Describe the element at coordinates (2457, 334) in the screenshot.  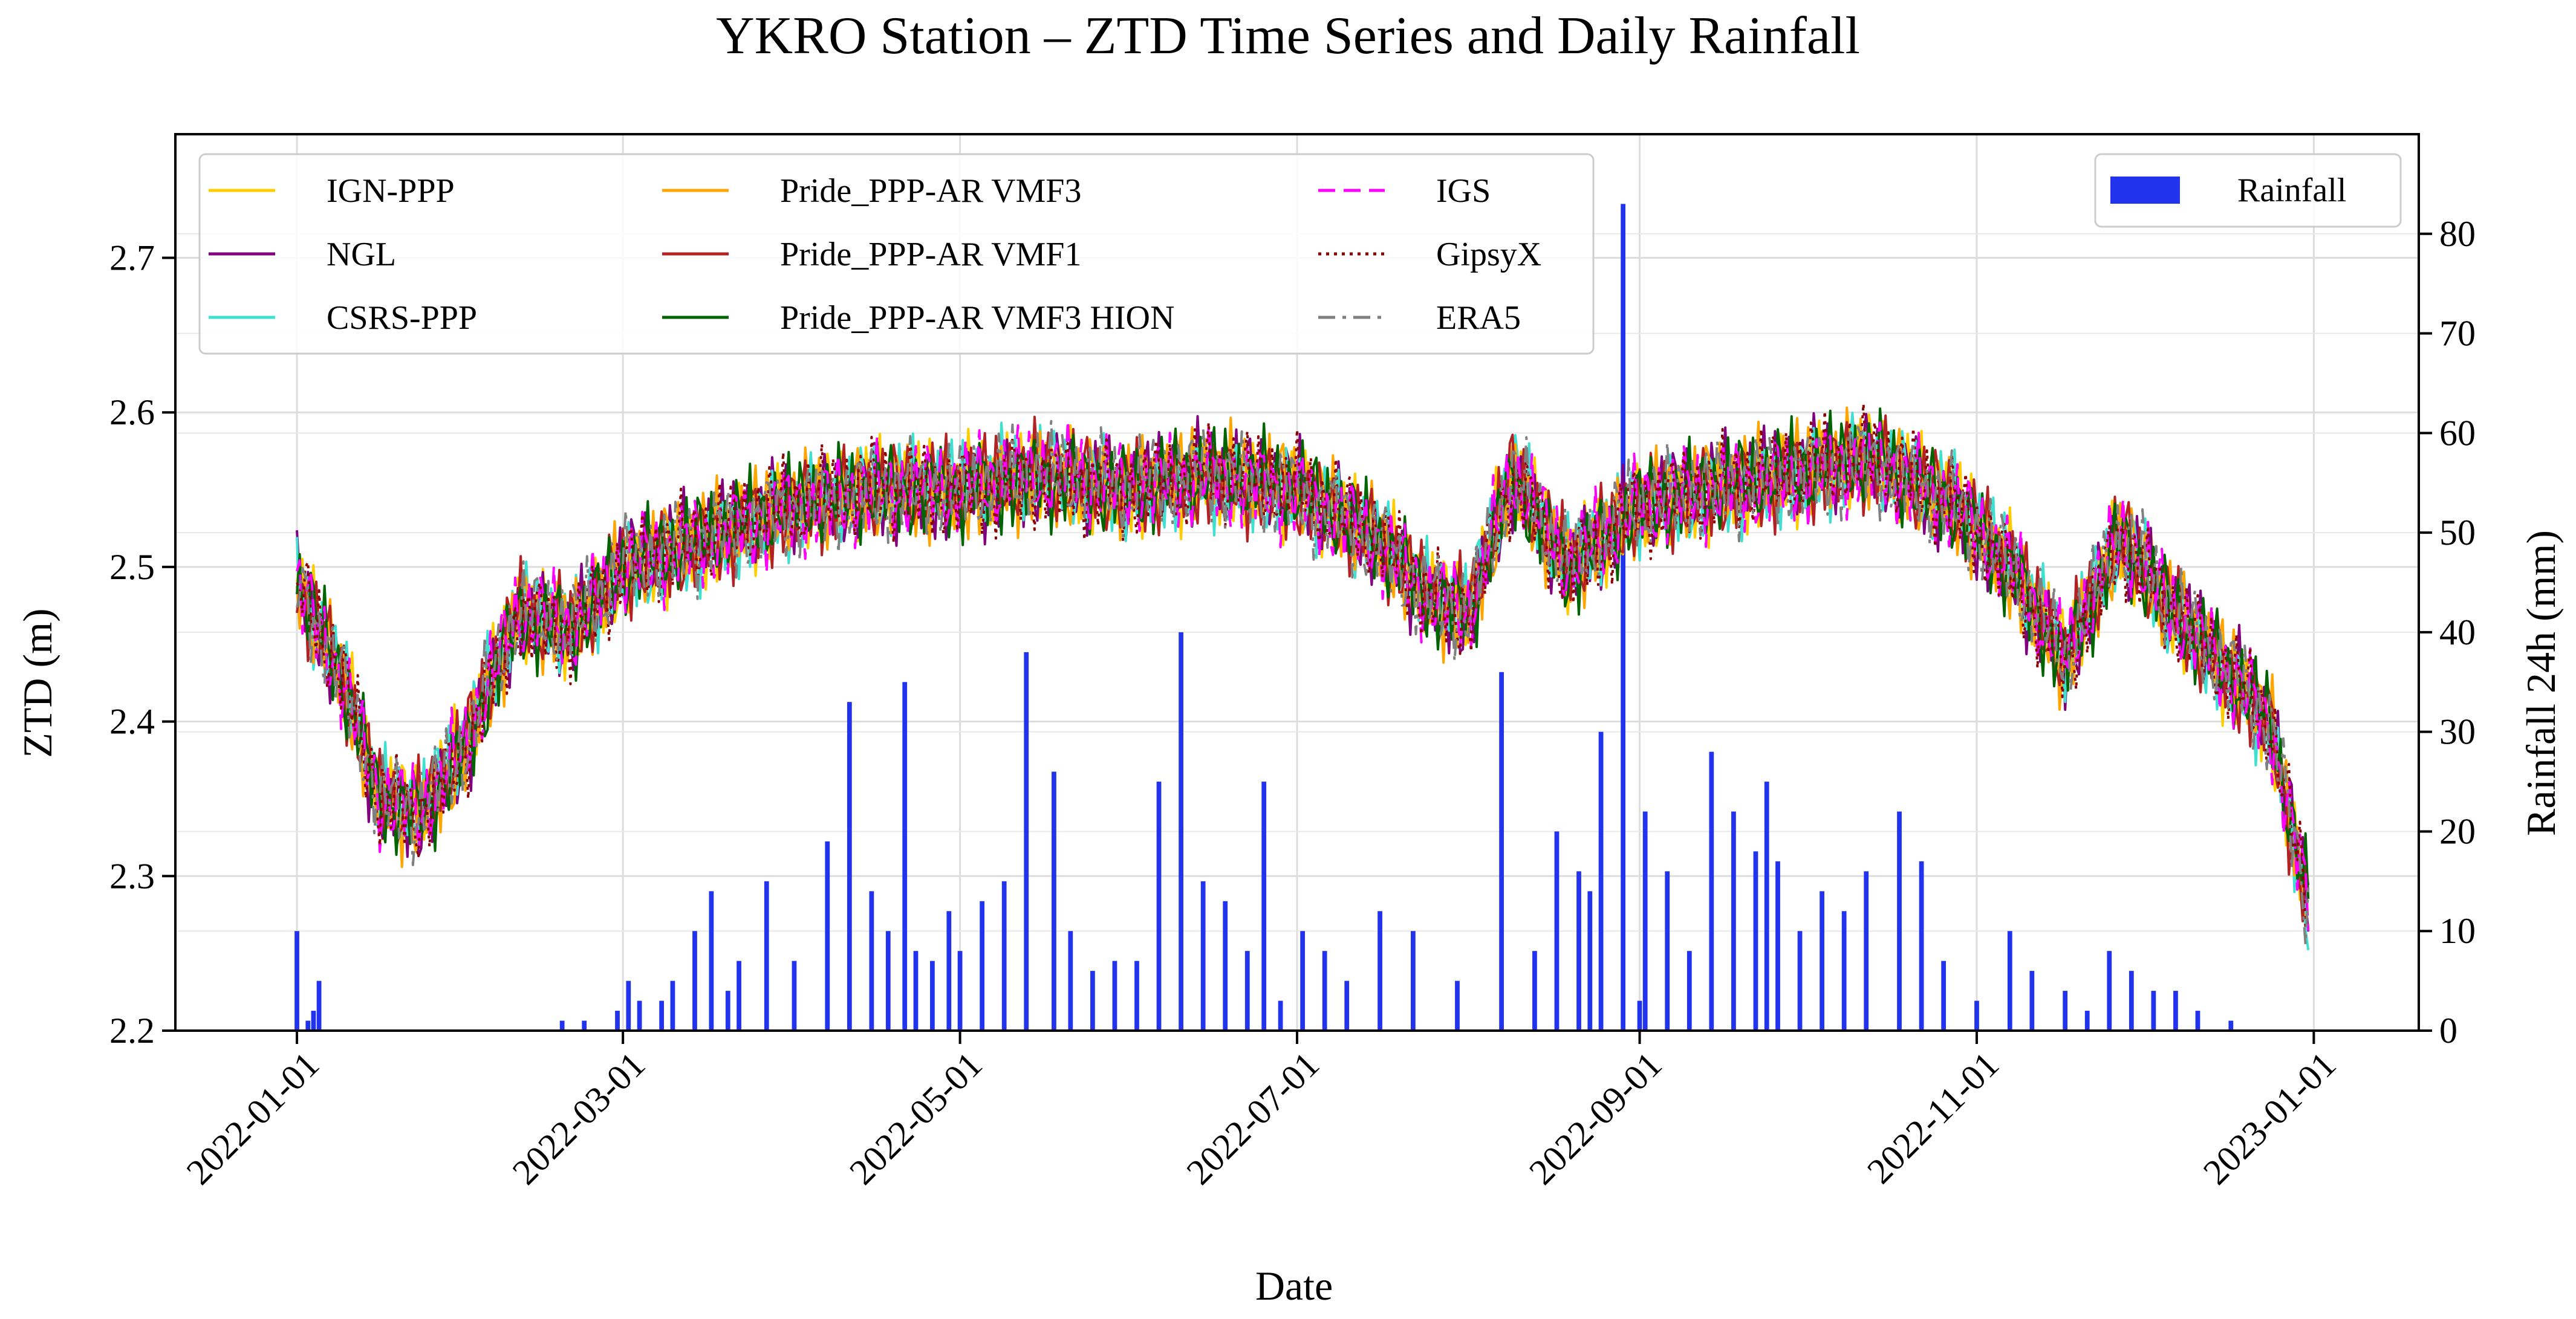
I see `y2-tick-label: 70` at that location.